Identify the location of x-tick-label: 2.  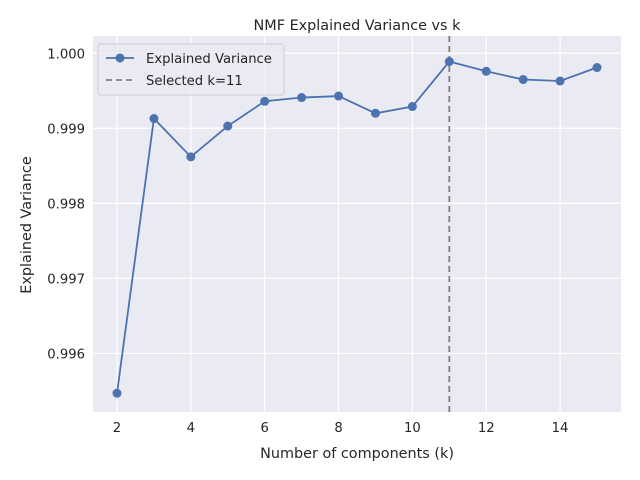
(117, 428).